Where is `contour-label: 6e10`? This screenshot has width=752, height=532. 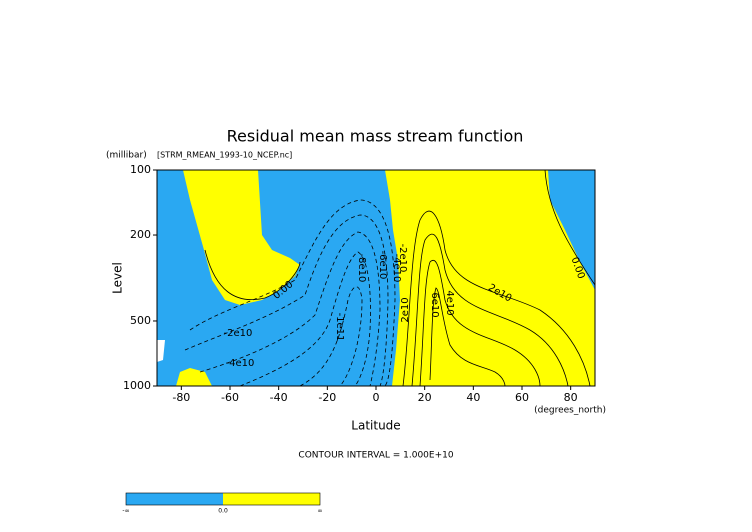
contour-label: 6e10 is located at coordinates (434, 304).